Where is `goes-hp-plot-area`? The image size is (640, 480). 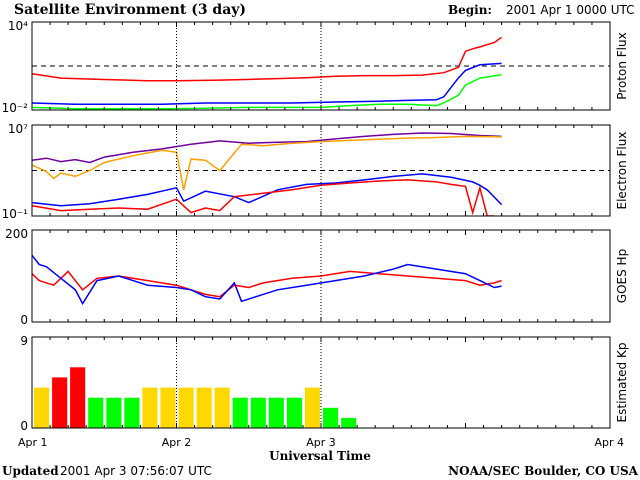
goes-hp-plot-area is located at coordinates (267, 280).